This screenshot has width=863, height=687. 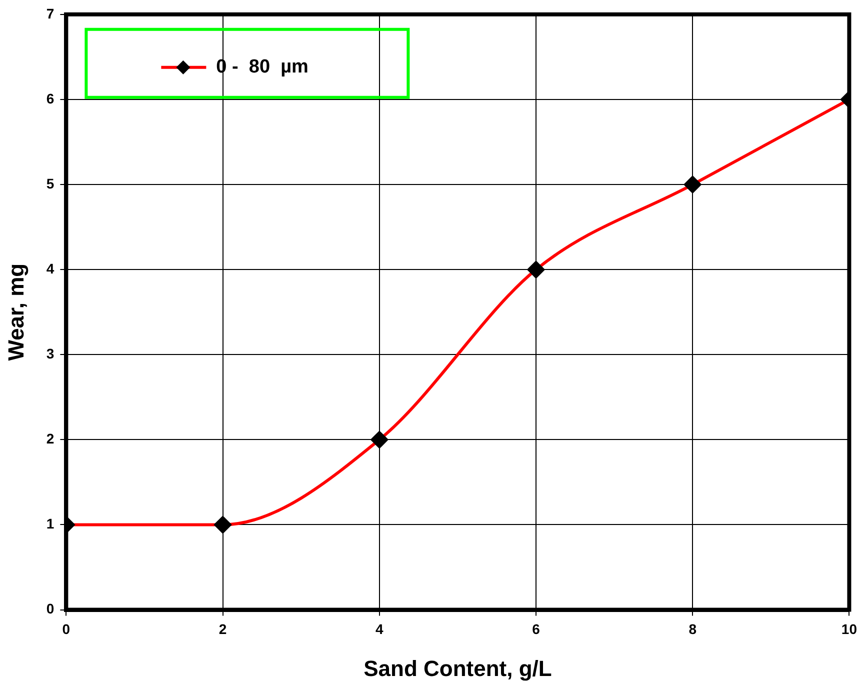 What do you see at coordinates (50, 353) in the screenshot?
I see `y-tick-label: 3` at bounding box center [50, 353].